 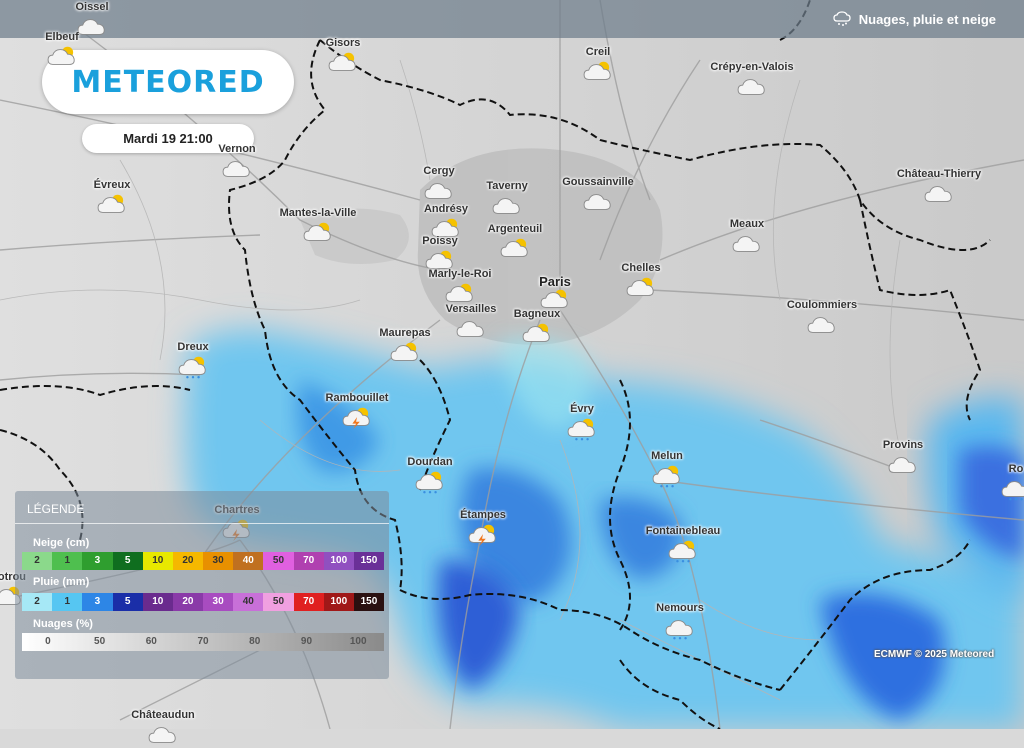 What do you see at coordinates (357, 398) in the screenshot?
I see `city-name: Rambouillet` at bounding box center [357, 398].